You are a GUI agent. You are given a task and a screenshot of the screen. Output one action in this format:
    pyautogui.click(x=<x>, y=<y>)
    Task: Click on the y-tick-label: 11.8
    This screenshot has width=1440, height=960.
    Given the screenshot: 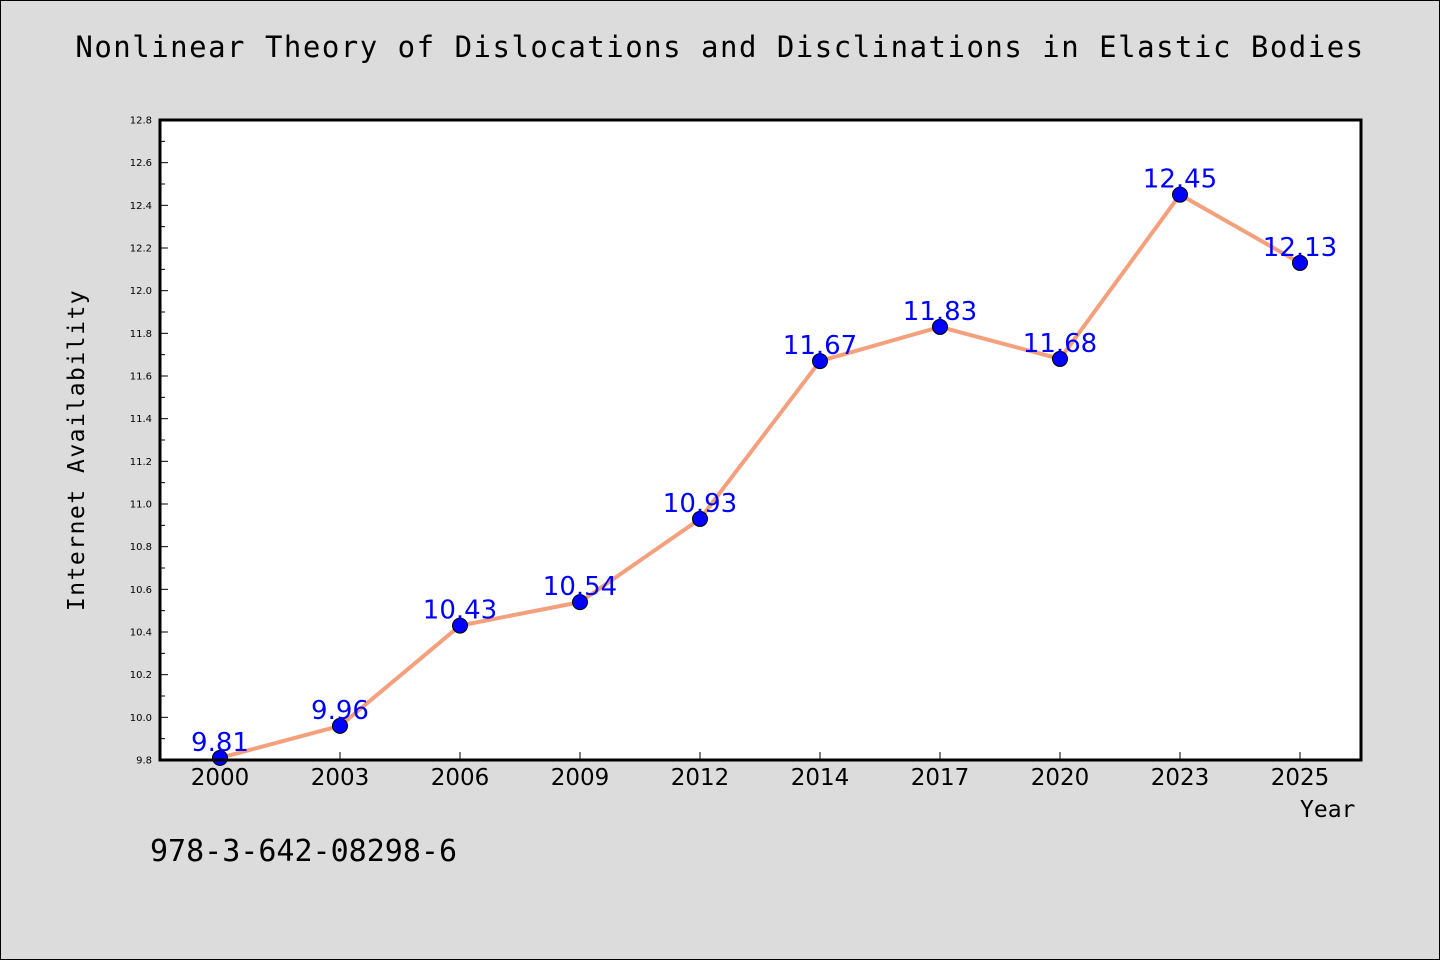 What is the action you would take?
    pyautogui.click(x=141, y=334)
    